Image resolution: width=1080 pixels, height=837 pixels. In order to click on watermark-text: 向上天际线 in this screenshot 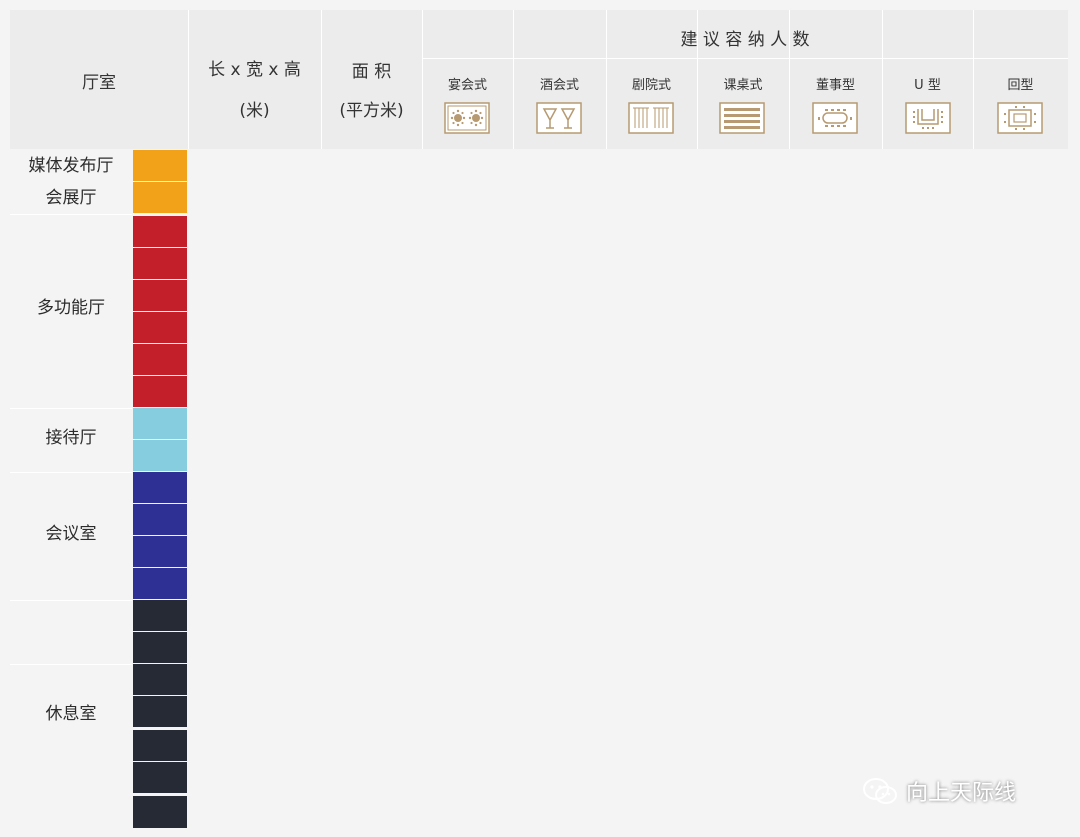, I will do `click(961, 793)`.